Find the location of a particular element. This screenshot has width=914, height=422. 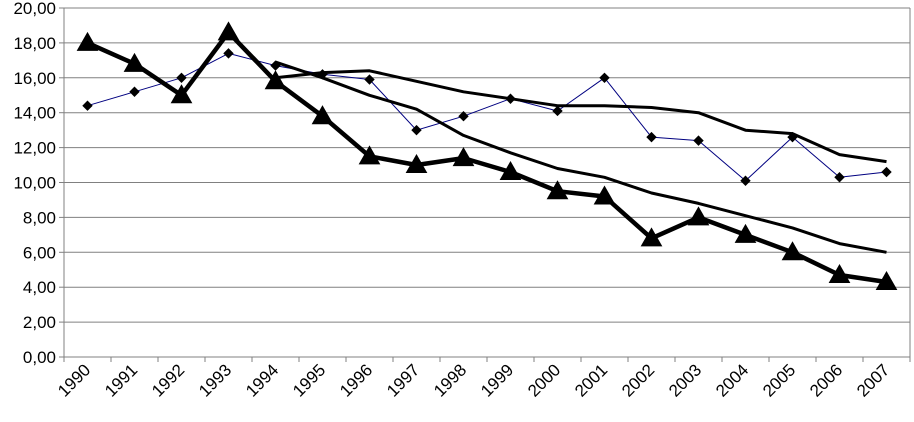

y-tick-label: 6,00 is located at coordinates (39, 252).